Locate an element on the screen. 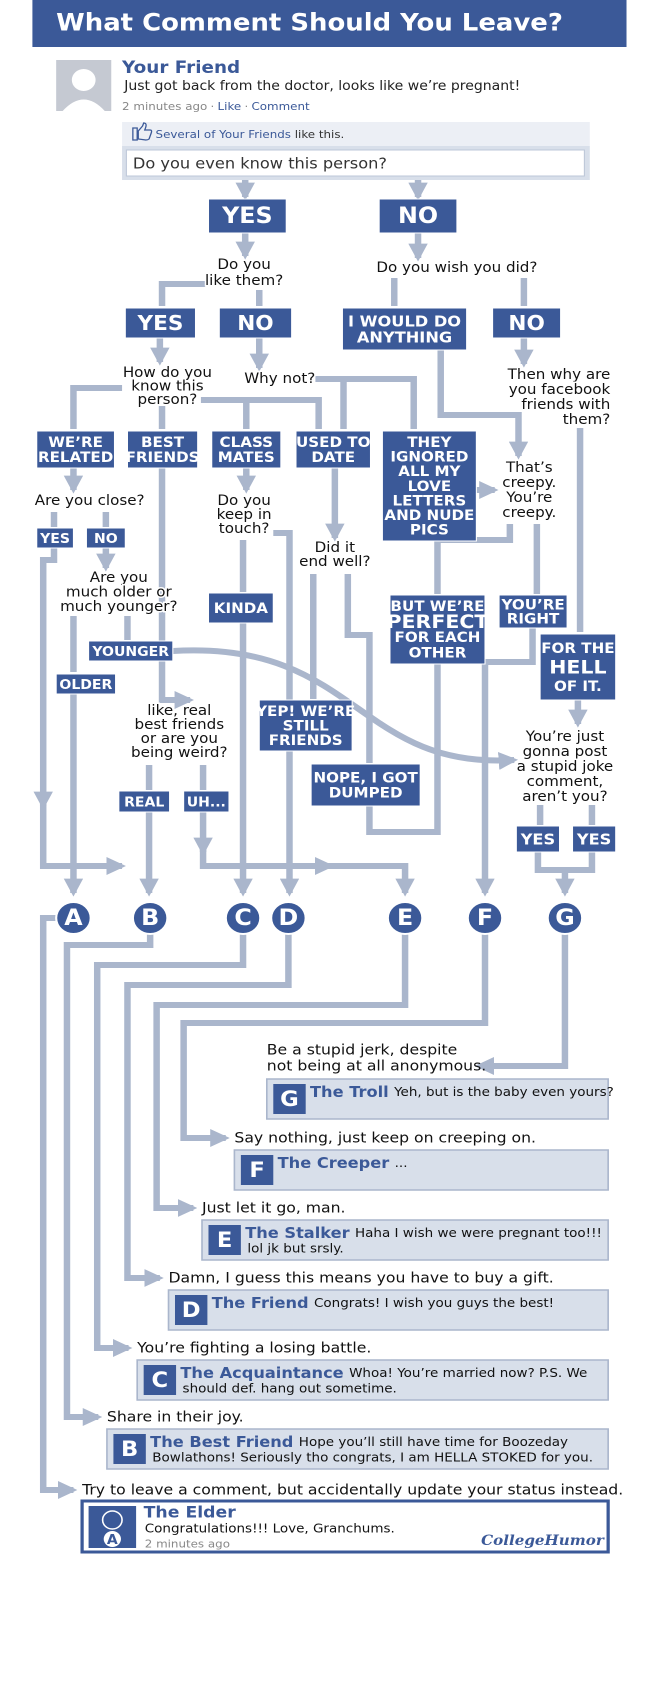 The height and width of the screenshot is (1701, 660). question-text: much older or is located at coordinates (119, 592).